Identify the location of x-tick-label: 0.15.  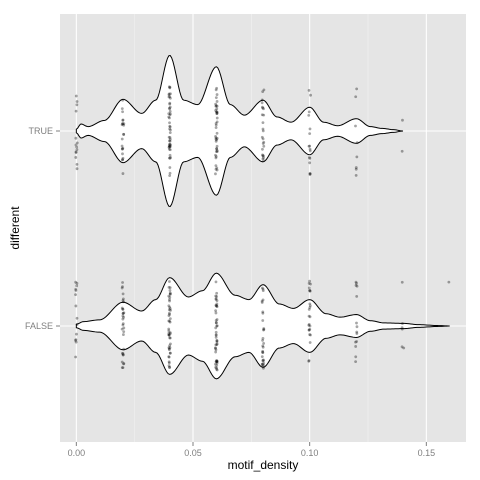
(427, 453).